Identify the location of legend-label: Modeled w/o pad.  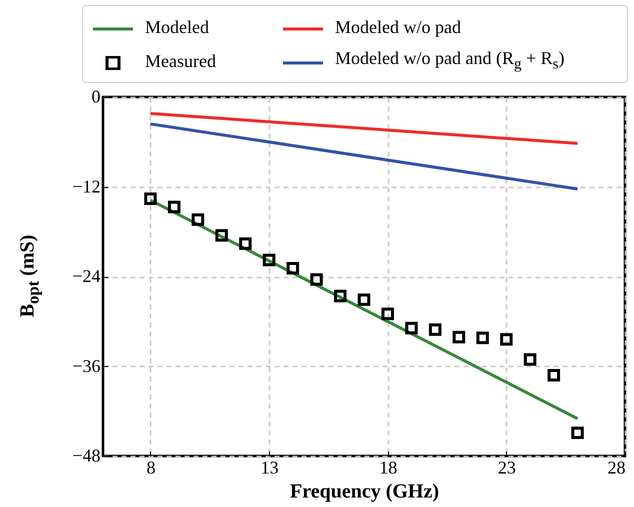
(398, 27).